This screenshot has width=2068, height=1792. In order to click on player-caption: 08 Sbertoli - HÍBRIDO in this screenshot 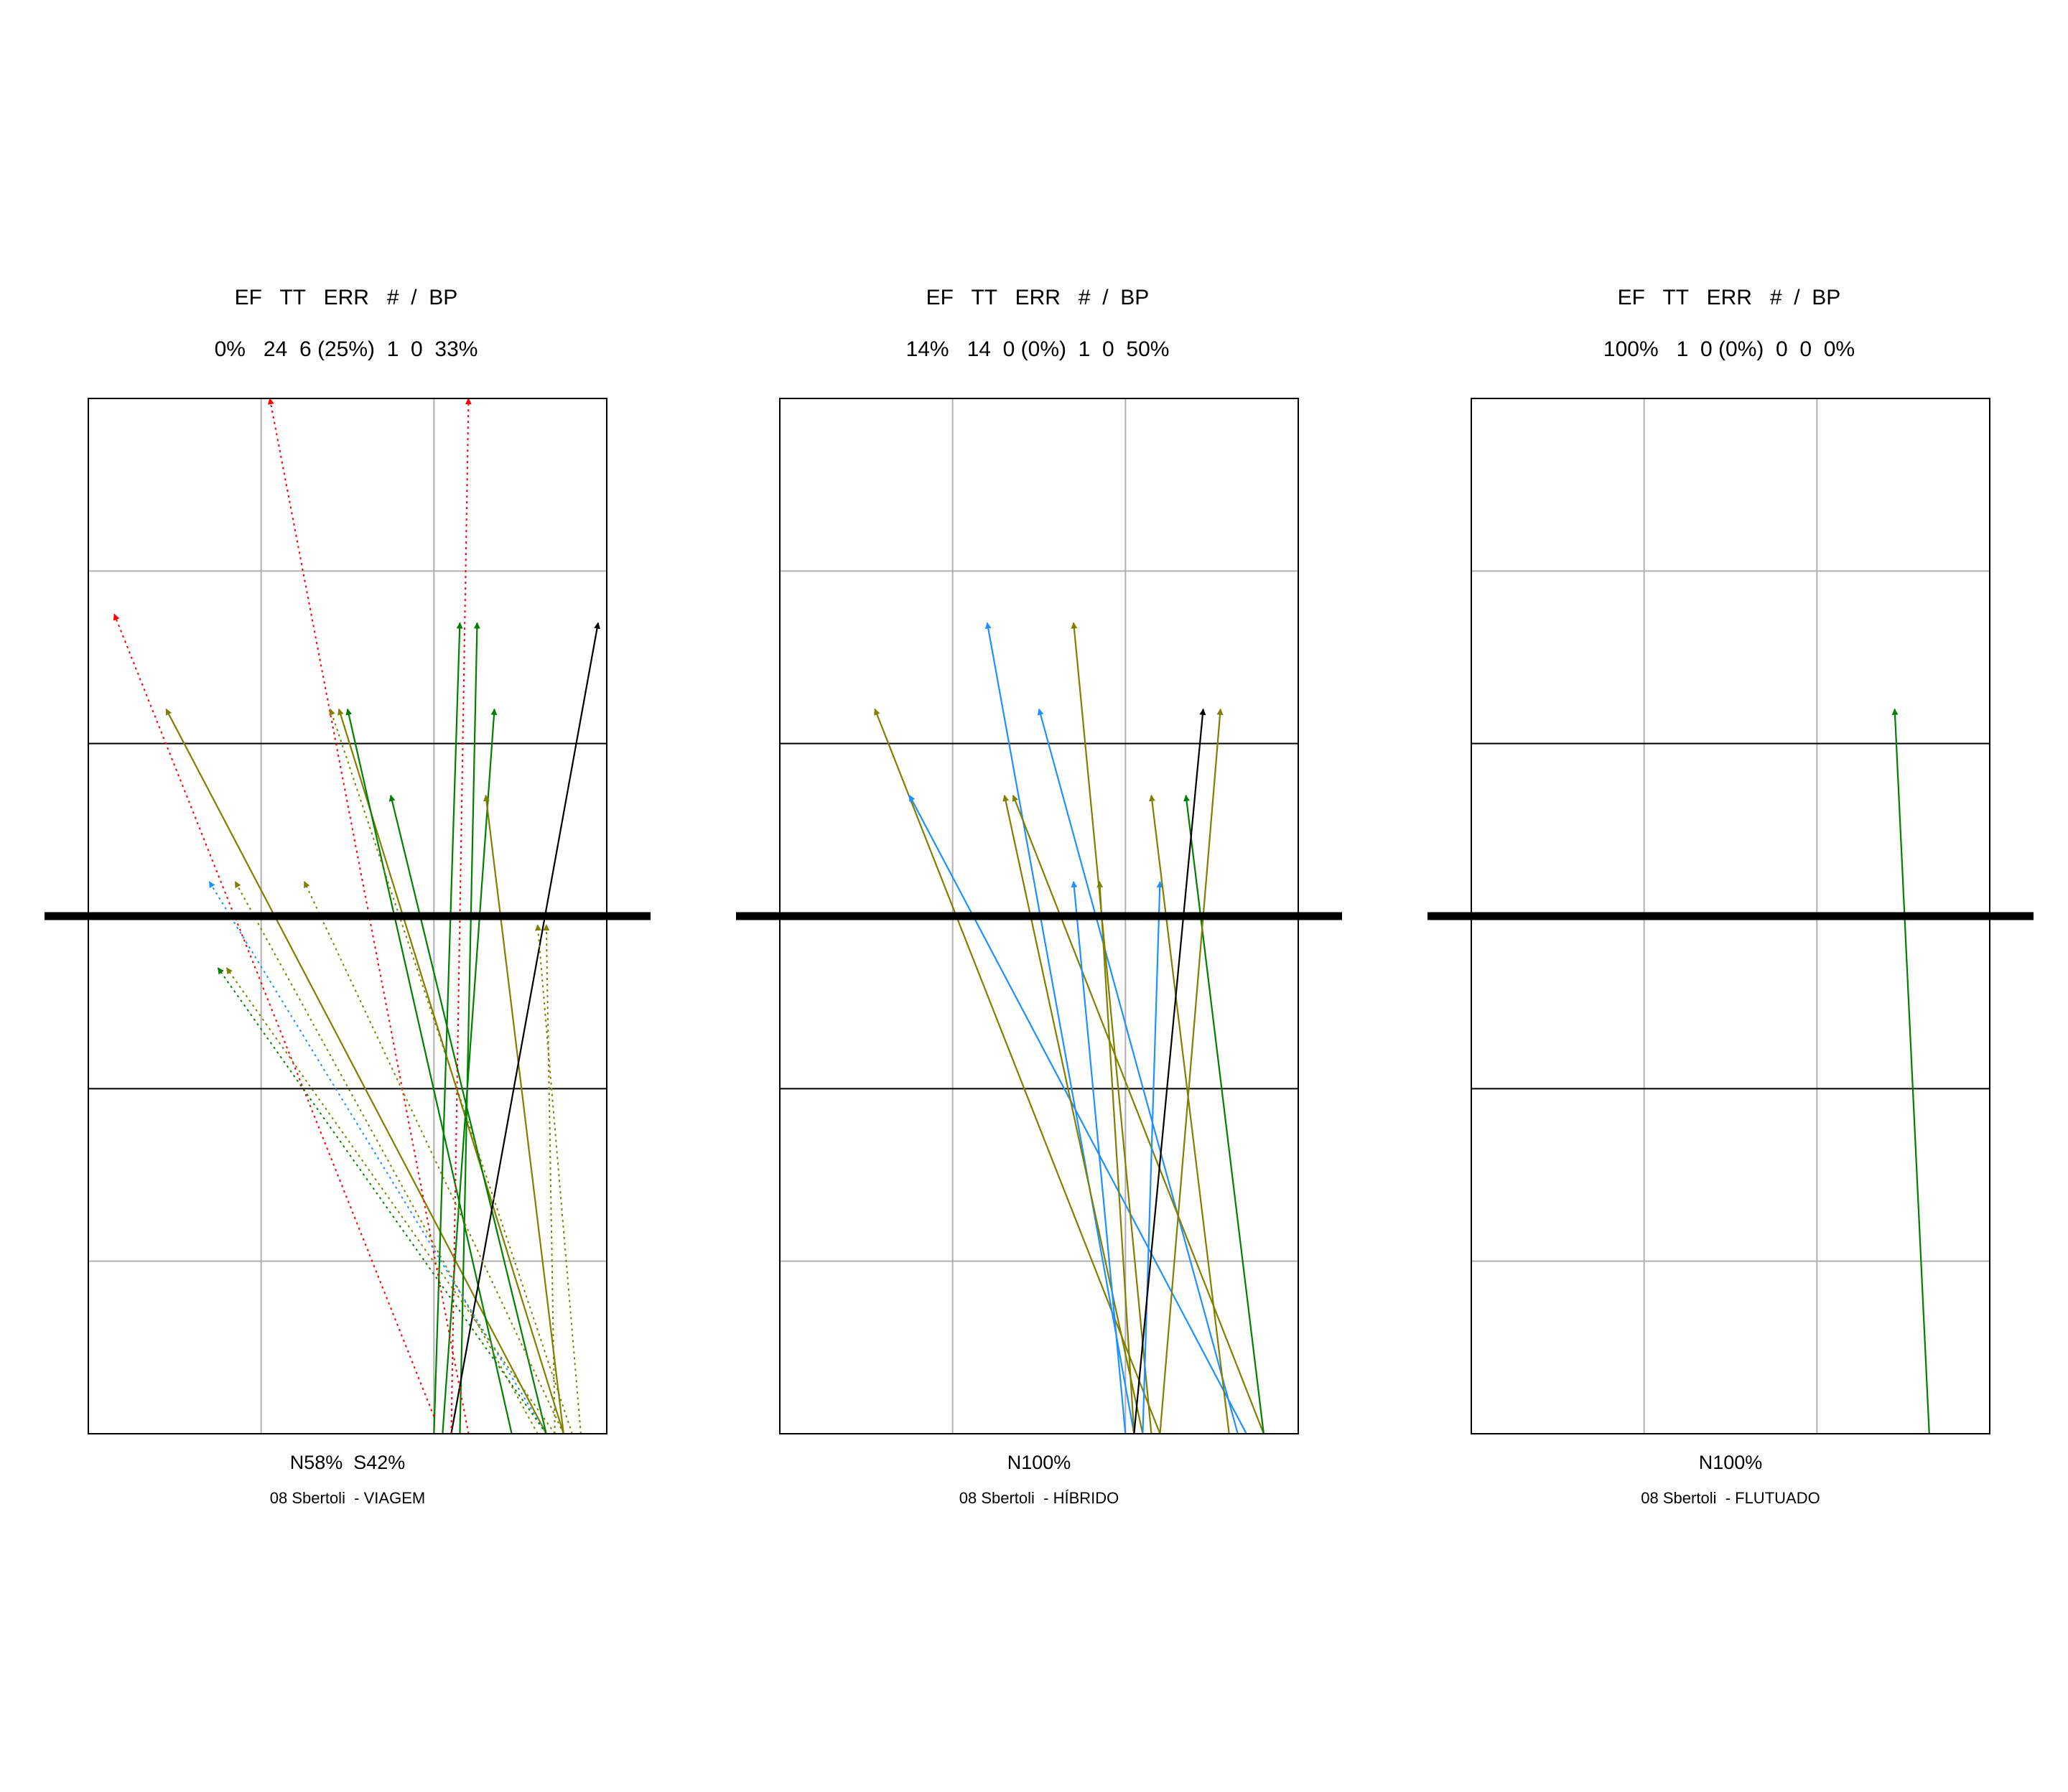, I will do `click(1039, 1498)`.